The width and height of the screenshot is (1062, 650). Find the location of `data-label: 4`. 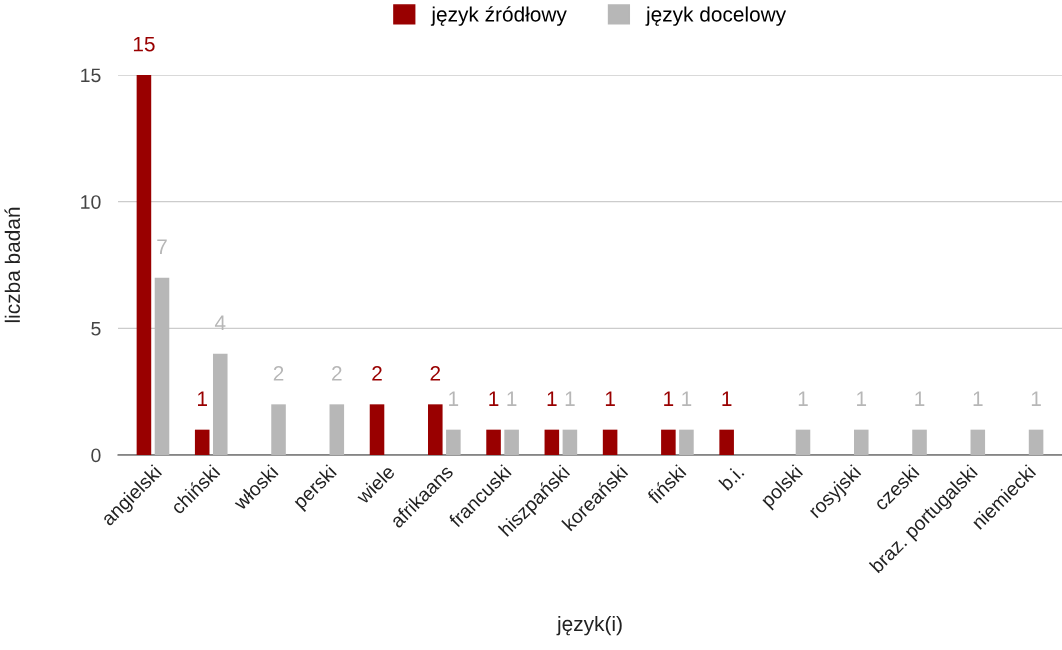

data-label: 4 is located at coordinates (220, 322).